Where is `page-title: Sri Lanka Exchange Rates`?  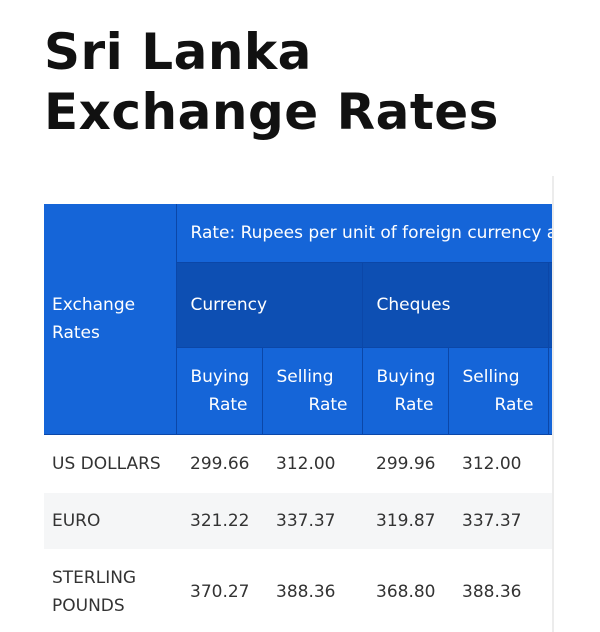
page-title: Sri Lanka Exchange Rates is located at coordinates (271, 82).